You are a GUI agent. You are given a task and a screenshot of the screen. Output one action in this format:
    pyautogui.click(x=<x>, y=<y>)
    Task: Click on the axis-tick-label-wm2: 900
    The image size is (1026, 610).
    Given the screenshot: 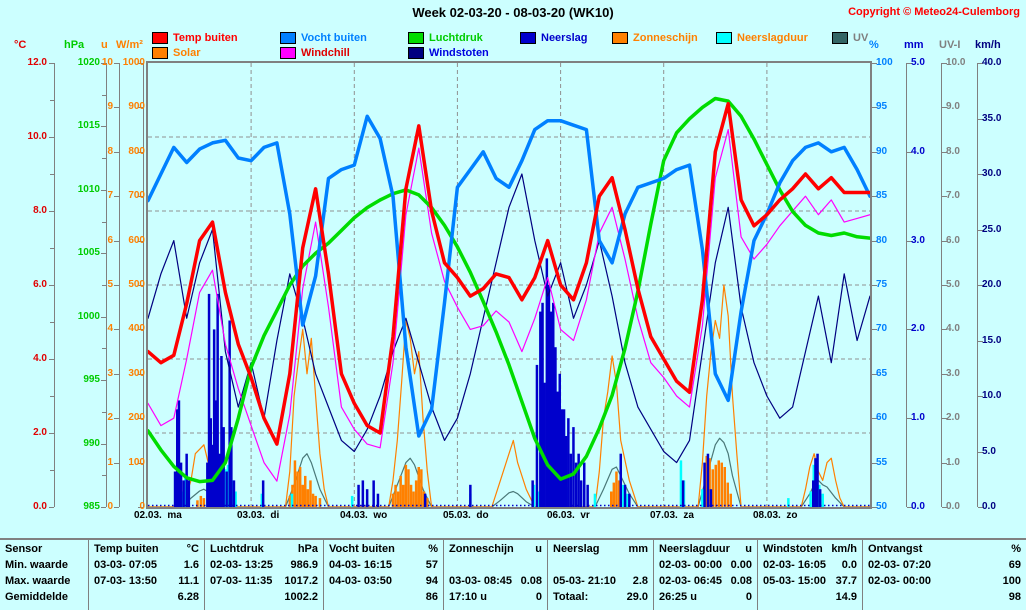 What is the action you would take?
    pyautogui.click(x=136, y=106)
    